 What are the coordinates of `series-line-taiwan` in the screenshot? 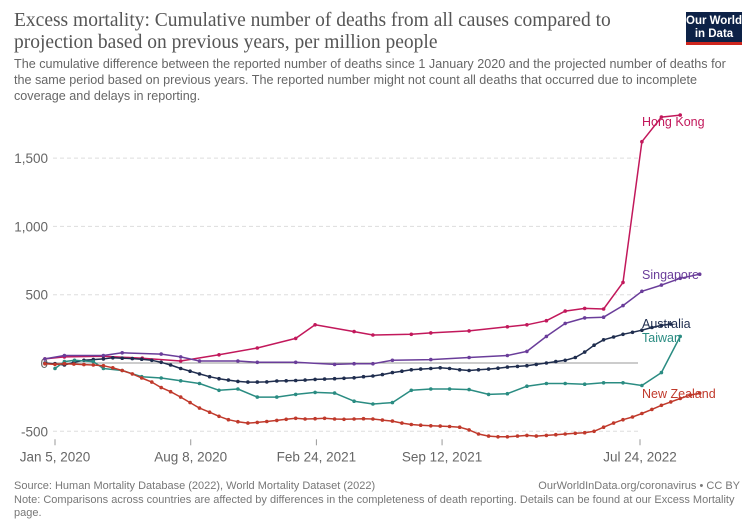 It's located at (367, 370).